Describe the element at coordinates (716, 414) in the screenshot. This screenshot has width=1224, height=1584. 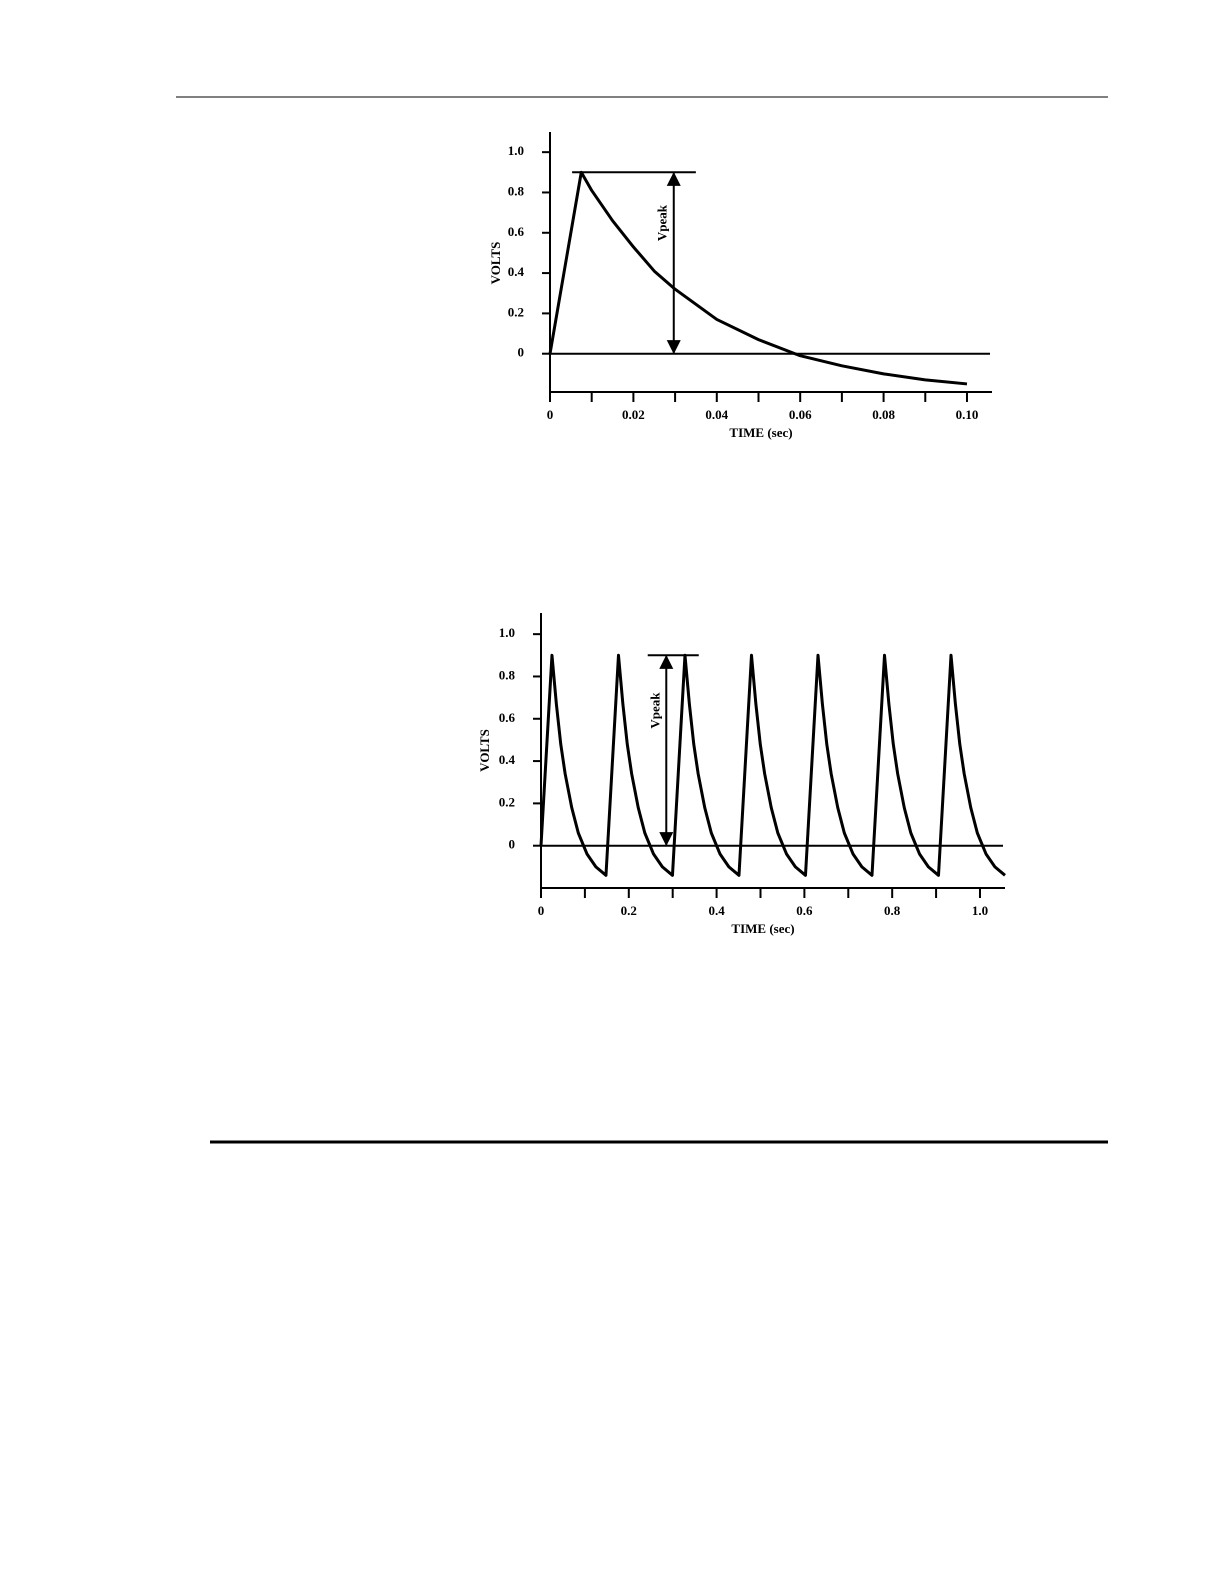
I see `x-tick-label: 0.04` at that location.